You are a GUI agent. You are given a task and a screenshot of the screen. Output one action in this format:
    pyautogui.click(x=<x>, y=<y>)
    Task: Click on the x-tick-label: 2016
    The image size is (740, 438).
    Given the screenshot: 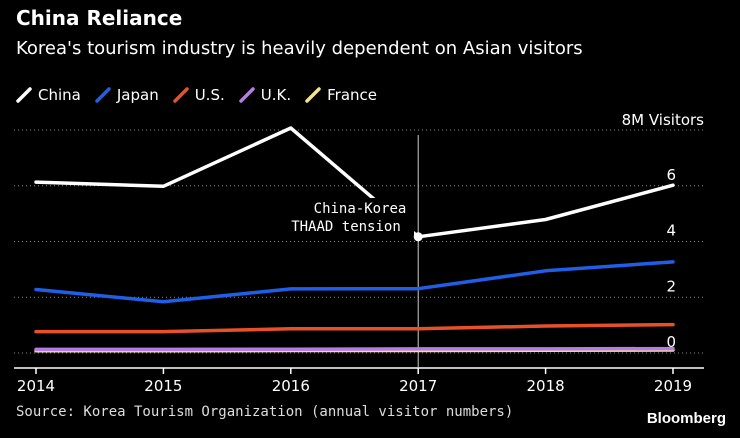 What is the action you would take?
    pyautogui.click(x=291, y=386)
    